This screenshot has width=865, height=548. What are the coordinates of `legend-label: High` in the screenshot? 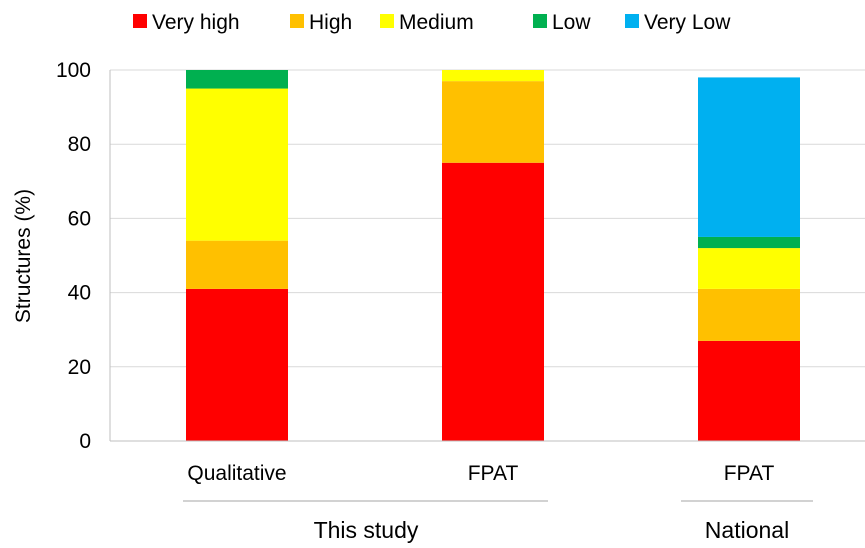 It's located at (330, 22).